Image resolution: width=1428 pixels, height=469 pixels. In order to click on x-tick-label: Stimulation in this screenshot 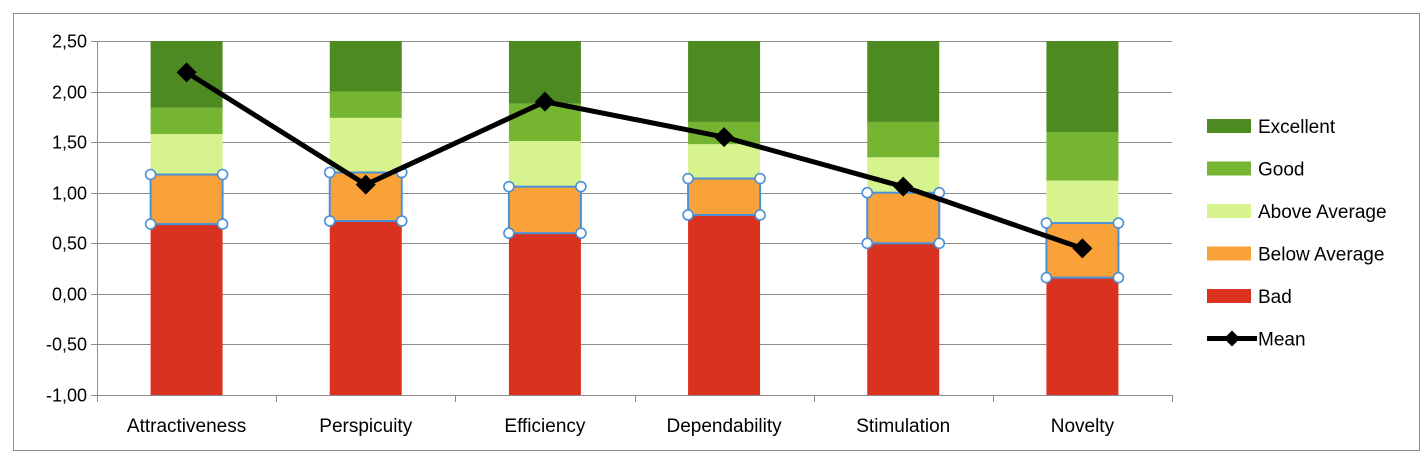, I will do `click(903, 426)`.